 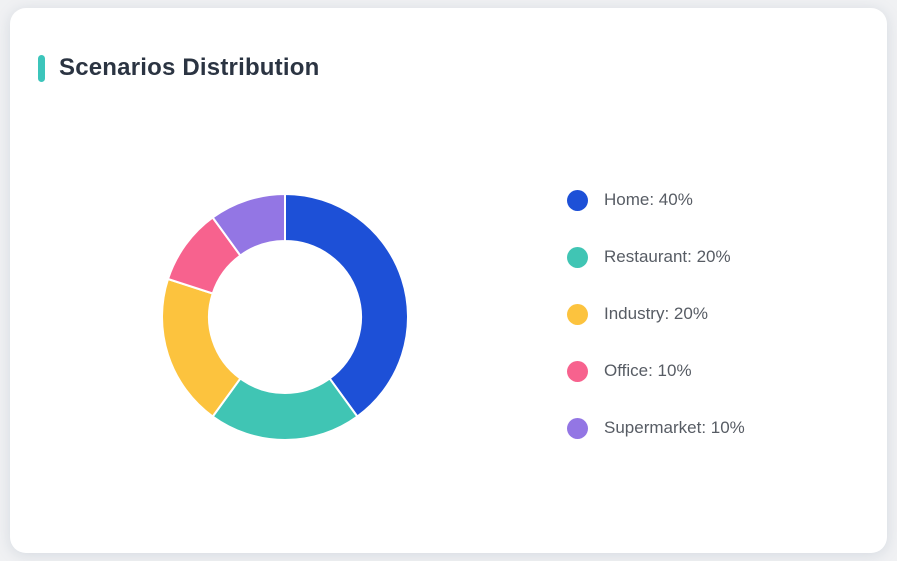 I want to click on donut-segment-industry, so click(x=201, y=347).